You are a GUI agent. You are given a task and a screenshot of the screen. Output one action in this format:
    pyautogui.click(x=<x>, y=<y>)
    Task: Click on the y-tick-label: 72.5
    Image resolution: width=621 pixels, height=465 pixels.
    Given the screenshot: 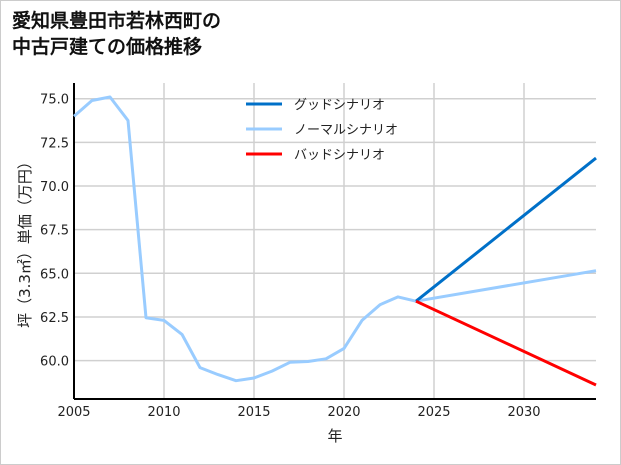 What is the action you would take?
    pyautogui.click(x=54, y=143)
    